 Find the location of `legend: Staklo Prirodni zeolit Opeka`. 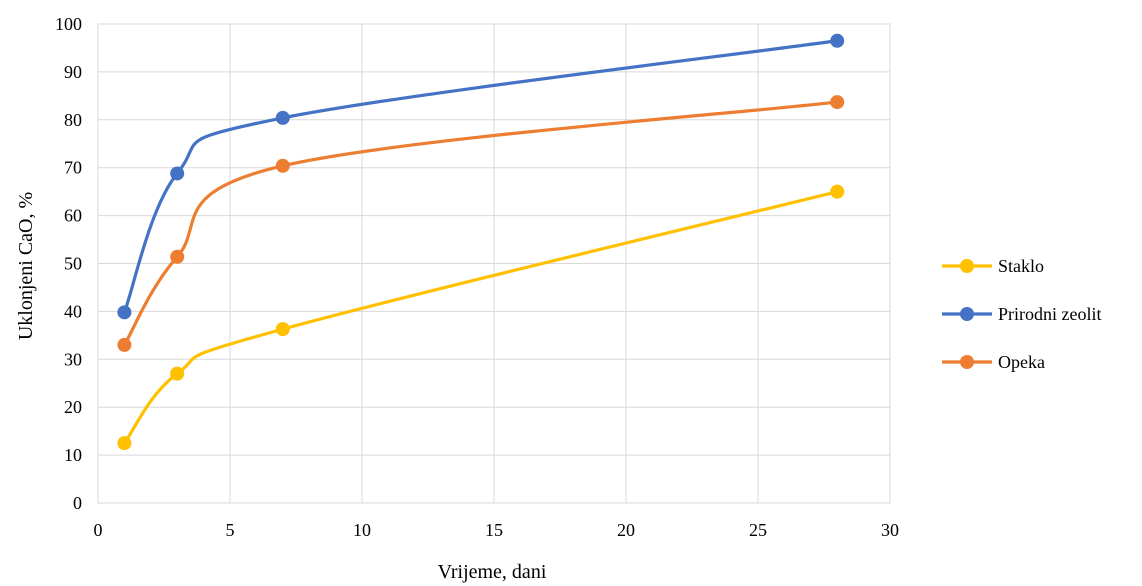

legend: Staklo Prirodni zeolit Opeka is located at coordinates (1021, 314).